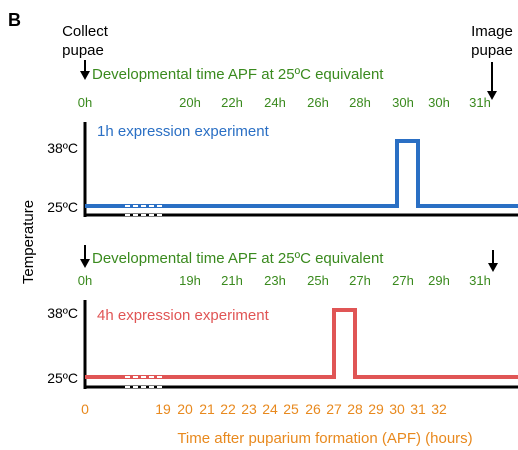 The width and height of the screenshot is (518, 450). Describe the element at coordinates (492, 31) in the screenshot. I see `image-label-line1: Image` at that location.